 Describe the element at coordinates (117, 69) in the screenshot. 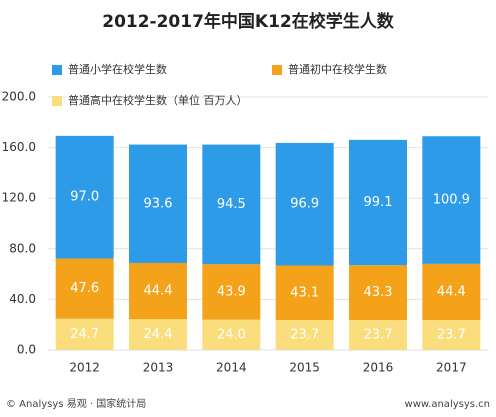

I see `legend-label: 普通小学在校学生数` at that location.